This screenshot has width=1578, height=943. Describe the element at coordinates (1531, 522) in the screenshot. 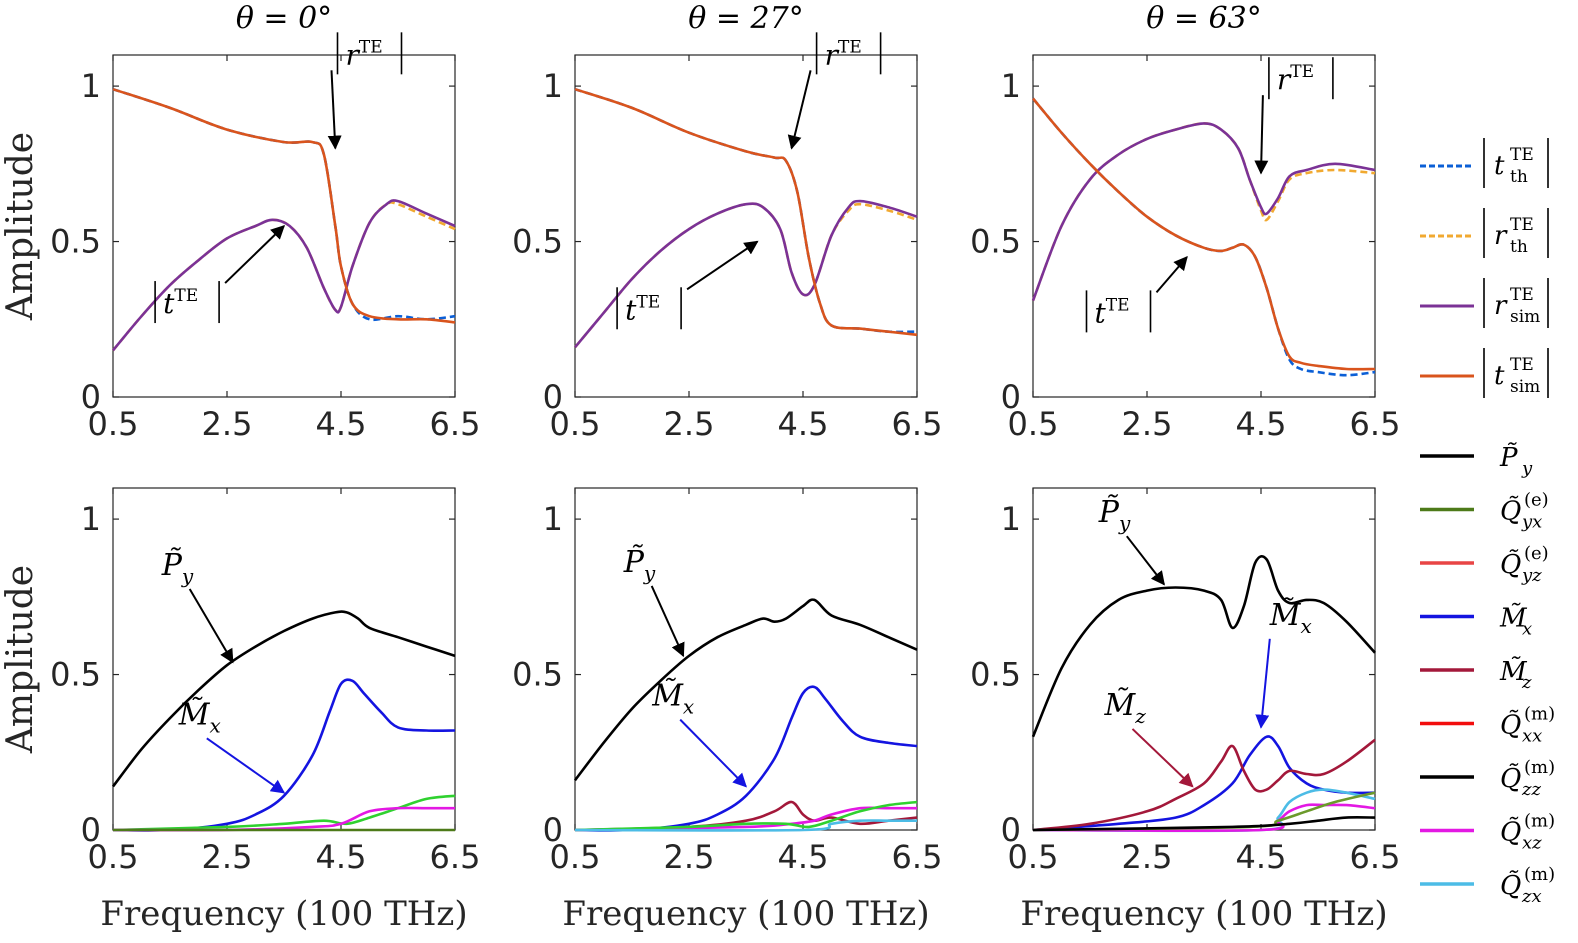

I see `legend-sub: yx` at that location.